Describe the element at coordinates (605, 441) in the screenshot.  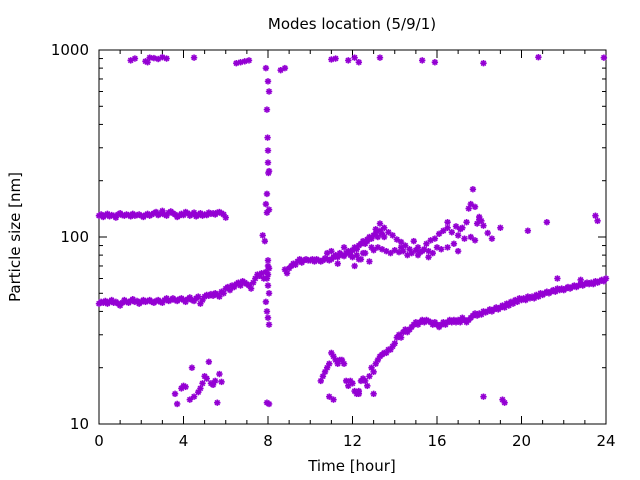
I see `x-tick-label: 24` at that location.